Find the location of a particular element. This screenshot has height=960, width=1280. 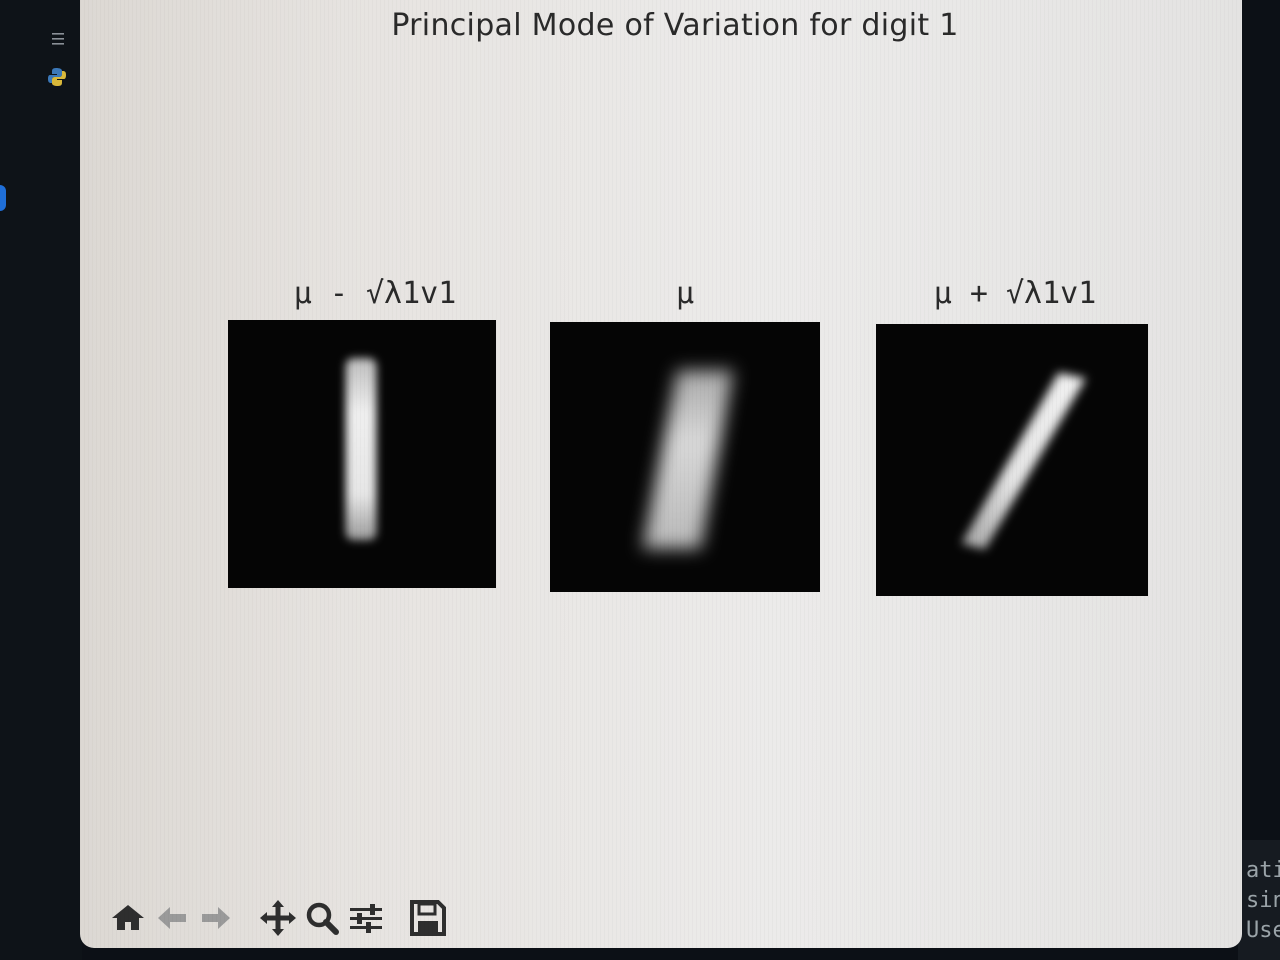

activity-indicator is located at coordinates (3, 198).